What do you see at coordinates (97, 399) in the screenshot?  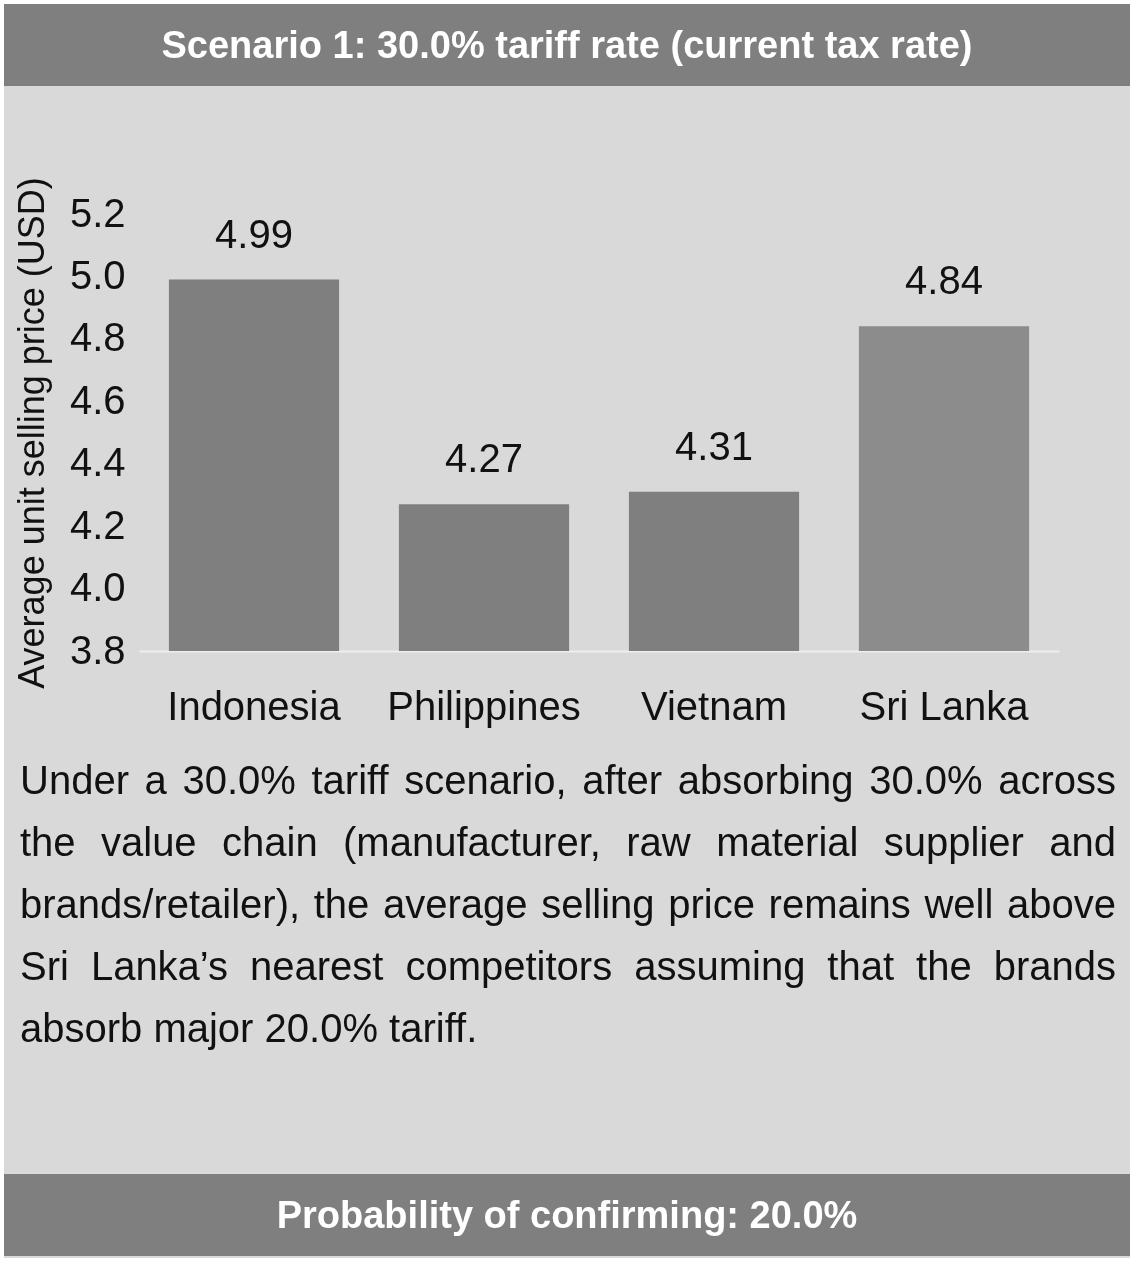 I see `y-tick-label: 4.6` at bounding box center [97, 399].